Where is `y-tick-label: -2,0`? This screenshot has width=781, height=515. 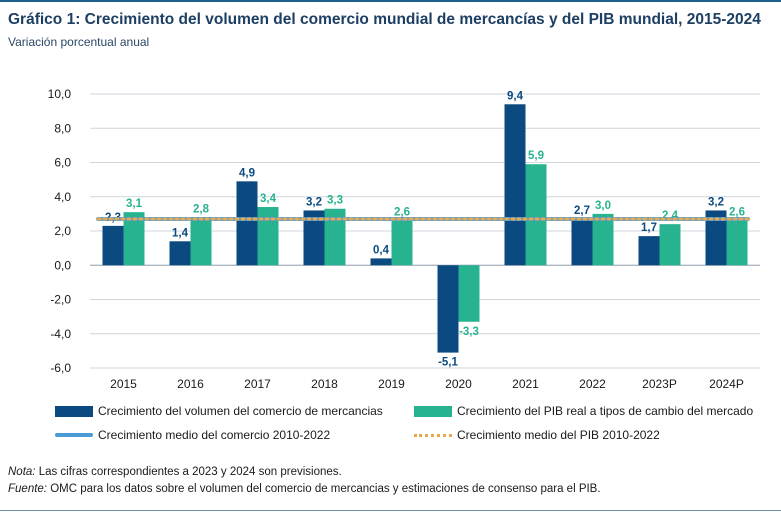
y-tick-label: -2,0 is located at coordinates (60, 300).